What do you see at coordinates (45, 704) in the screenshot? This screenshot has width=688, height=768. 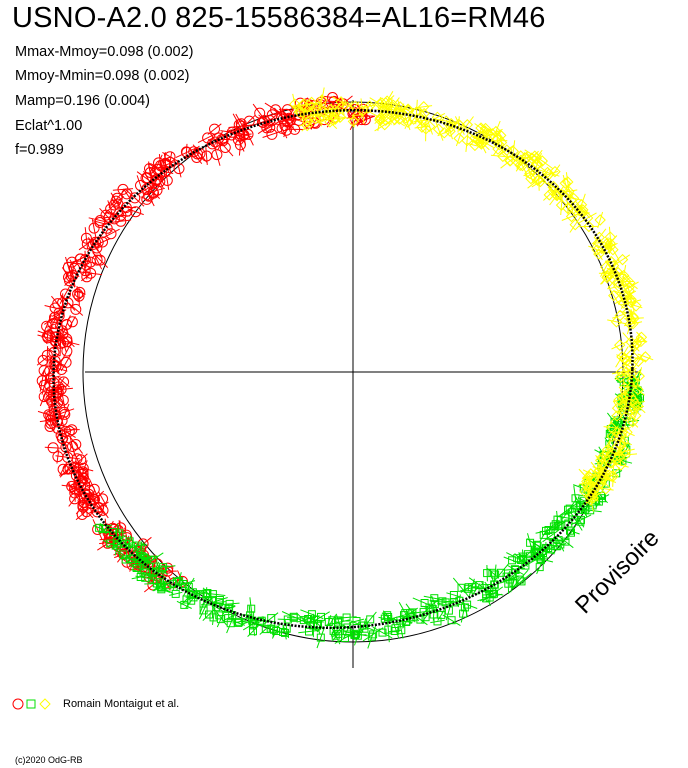 I see `diamond-icon` at bounding box center [45, 704].